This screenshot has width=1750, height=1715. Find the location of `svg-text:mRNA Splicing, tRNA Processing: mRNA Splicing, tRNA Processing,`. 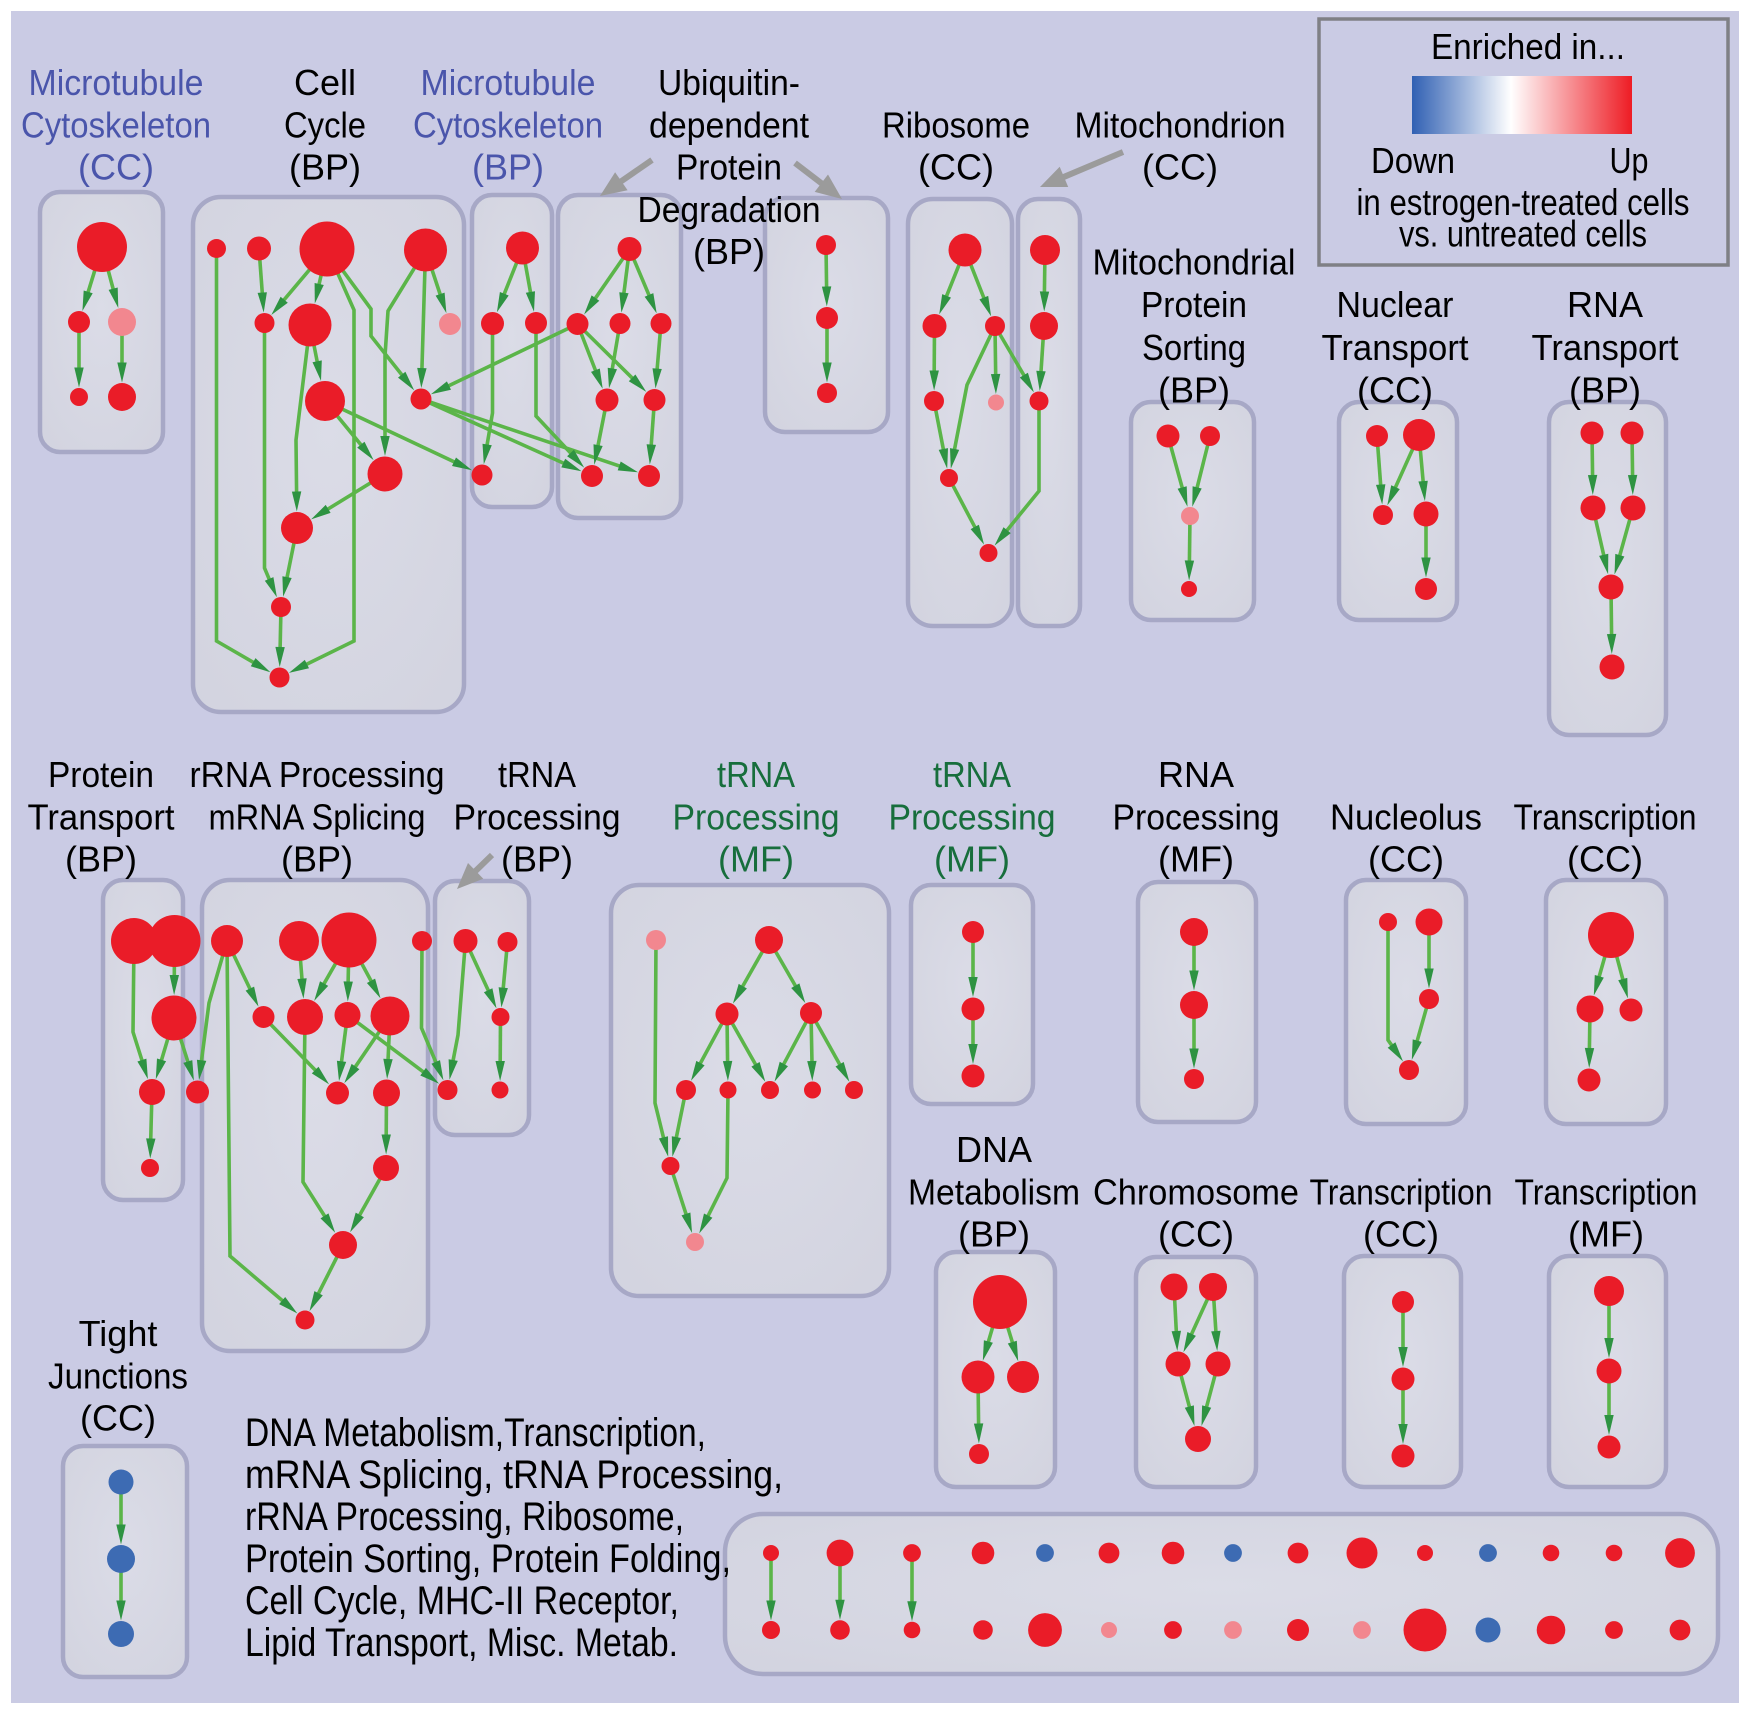

svg-text:mRNA Splicing, tRNA Processing: mRNA Splicing, tRNA Processing, is located at coordinates (514, 1475).